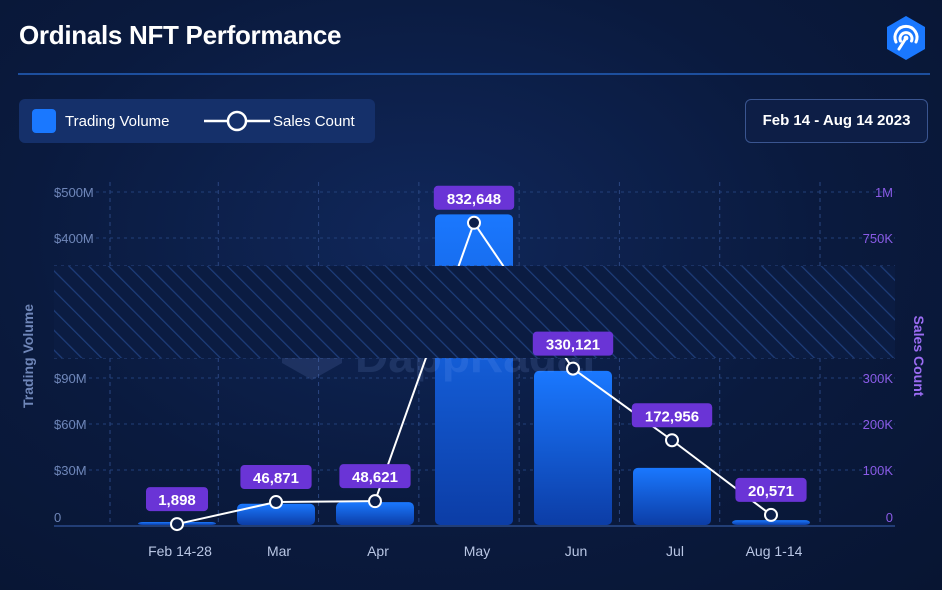  Describe the element at coordinates (74, 192) in the screenshot. I see `y-tick-label: $500M` at that location.